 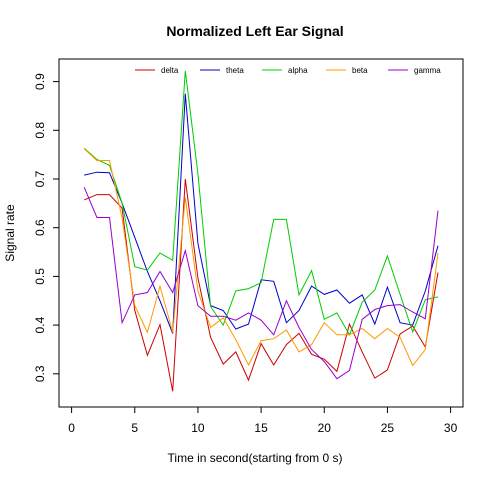 I want to click on x-tick-label: 25, so click(x=388, y=428).